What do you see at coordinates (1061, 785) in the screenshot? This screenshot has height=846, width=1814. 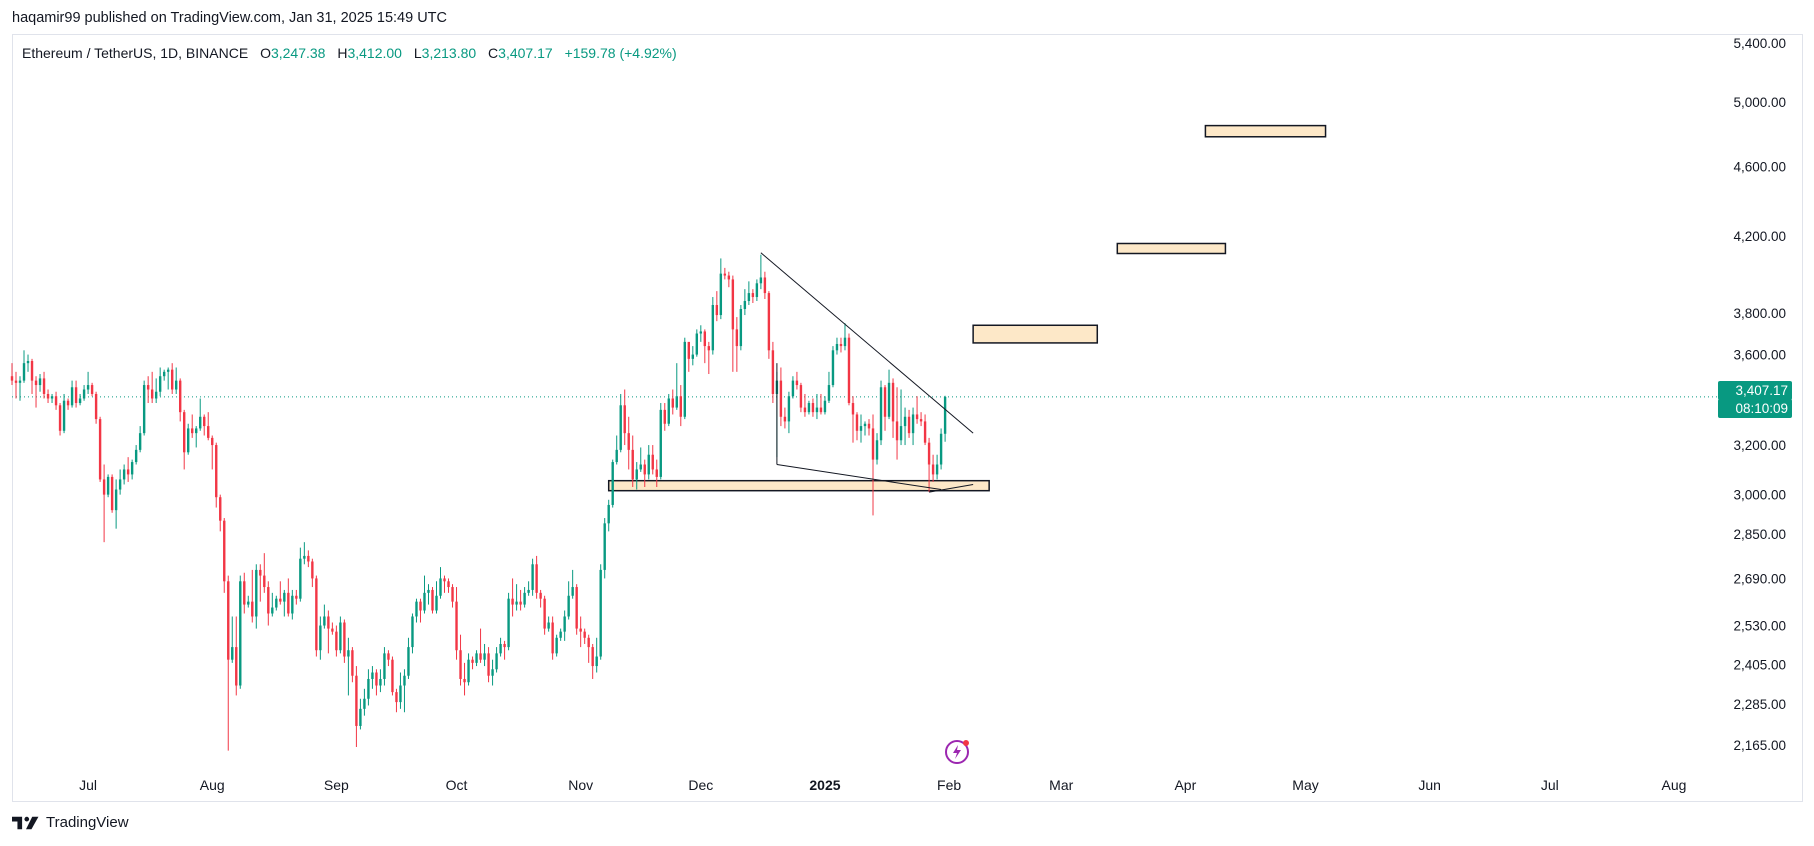 I see `x-tick-label: Mar` at bounding box center [1061, 785].